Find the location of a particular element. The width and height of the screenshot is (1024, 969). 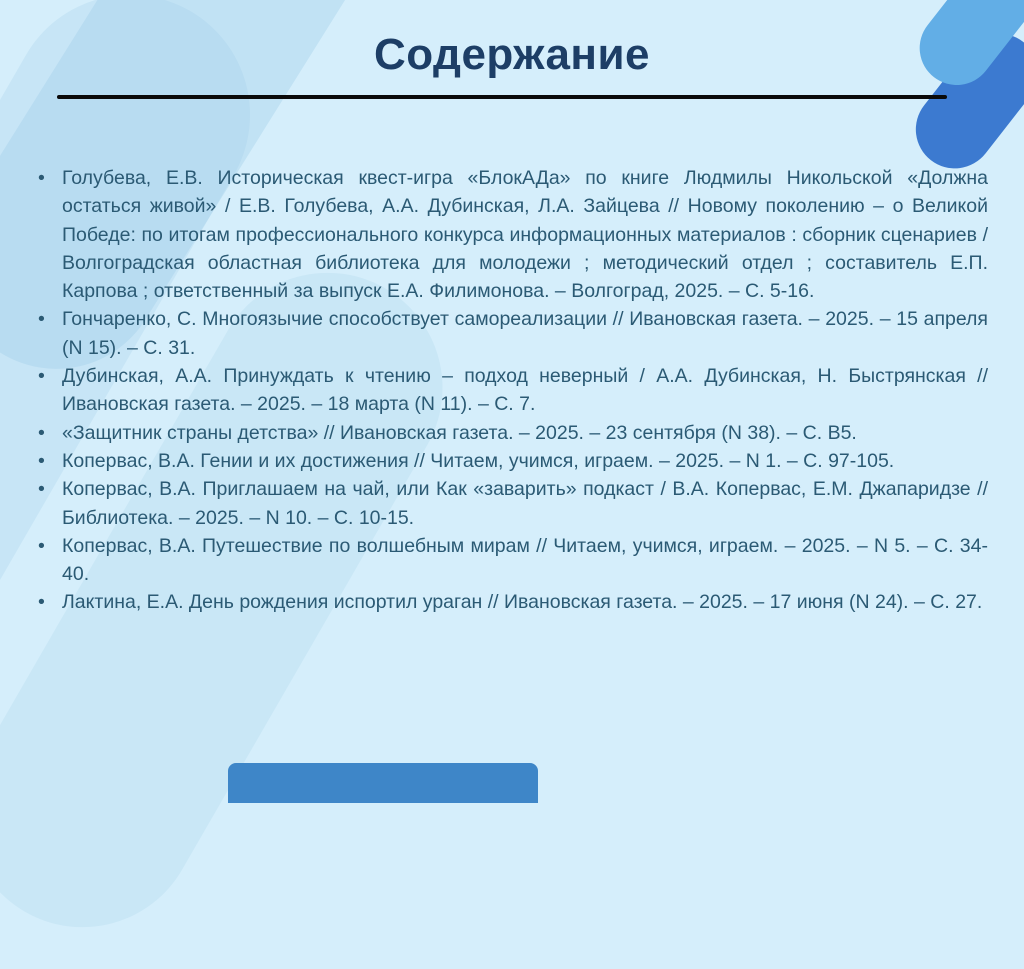

slide-header: Содержание is located at coordinates (512, 49).